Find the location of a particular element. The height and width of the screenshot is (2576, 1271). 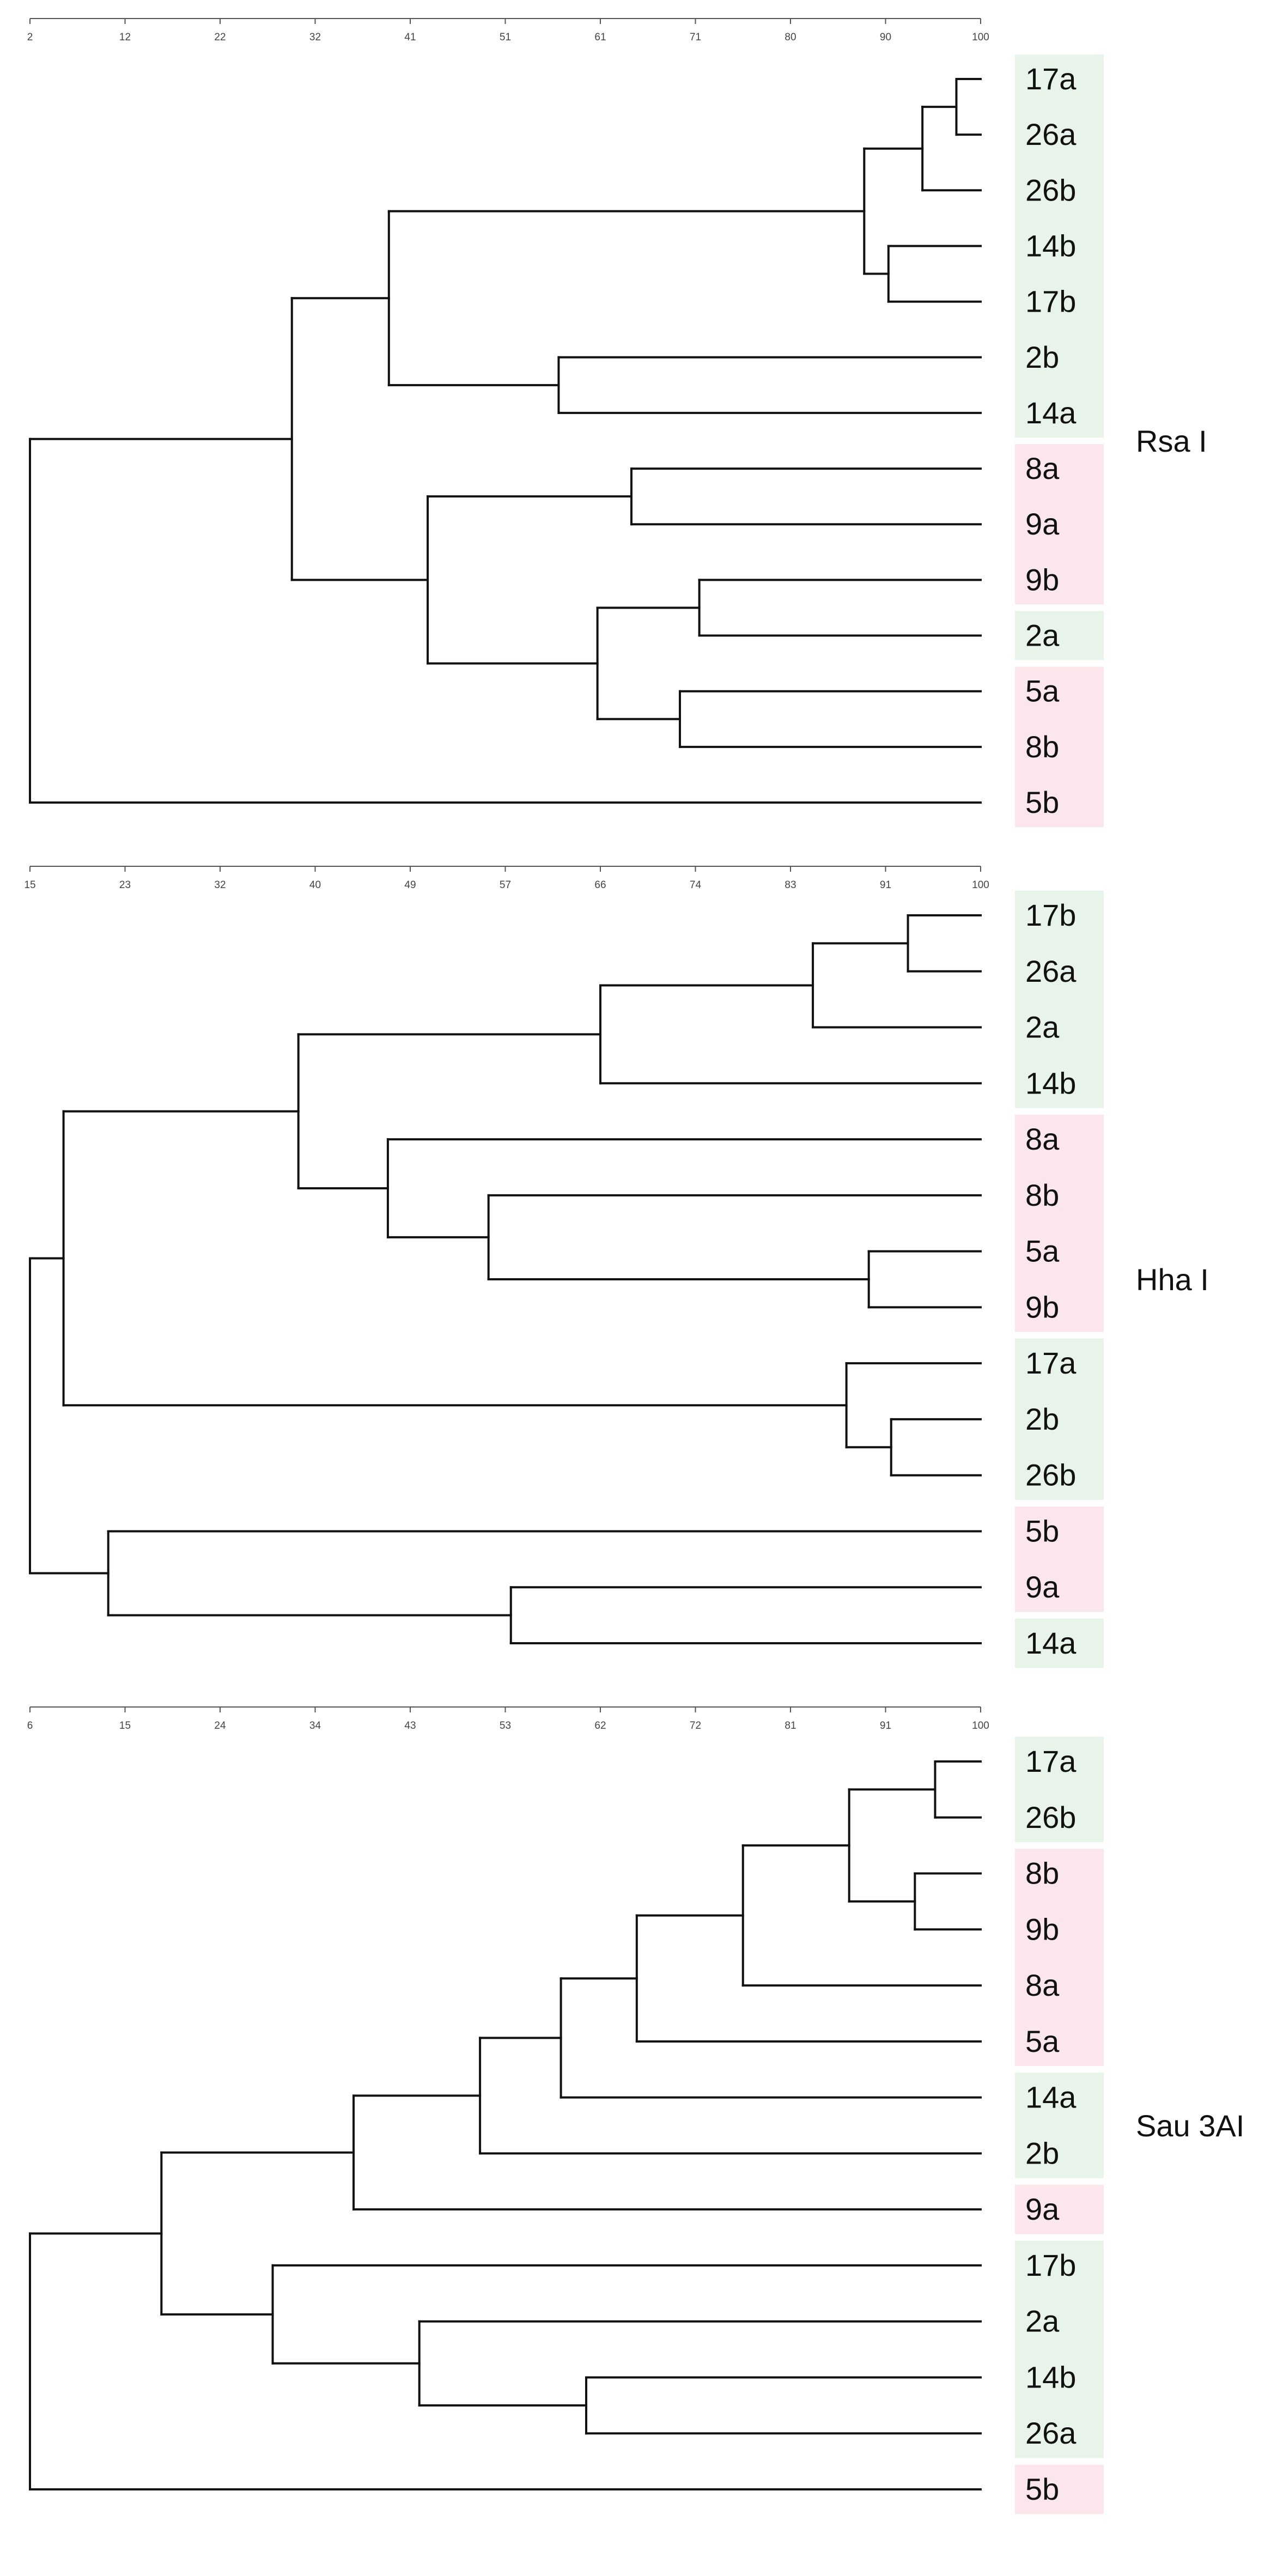

axis-tick-label: 41 is located at coordinates (410, 37).